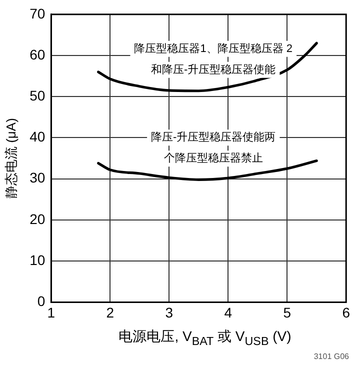 This screenshot has width=353, height=365. What do you see at coordinates (228, 312) in the screenshot?
I see `x-tick-label: 4` at bounding box center [228, 312].